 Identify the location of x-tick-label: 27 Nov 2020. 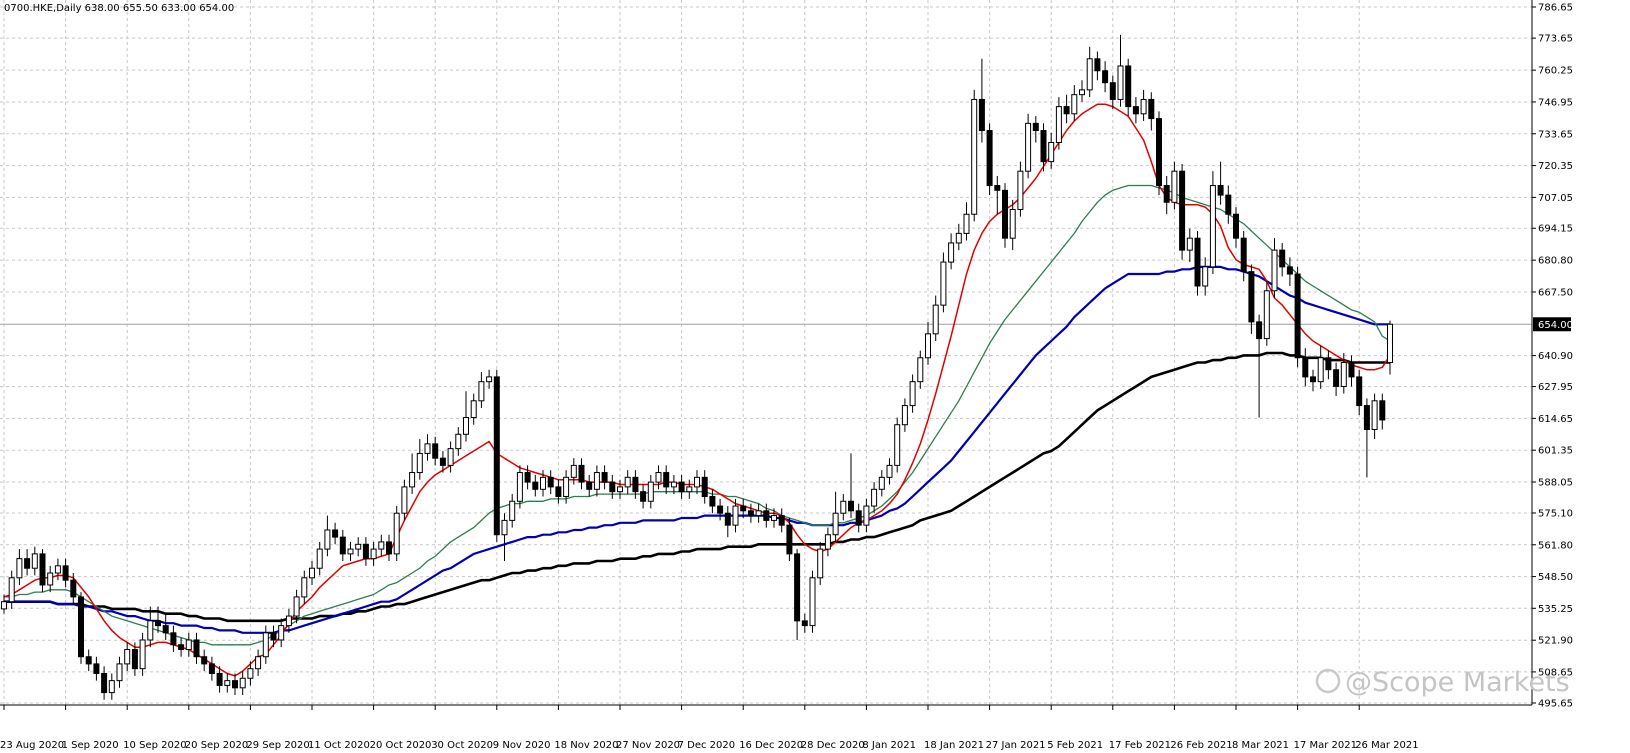
(648, 745).